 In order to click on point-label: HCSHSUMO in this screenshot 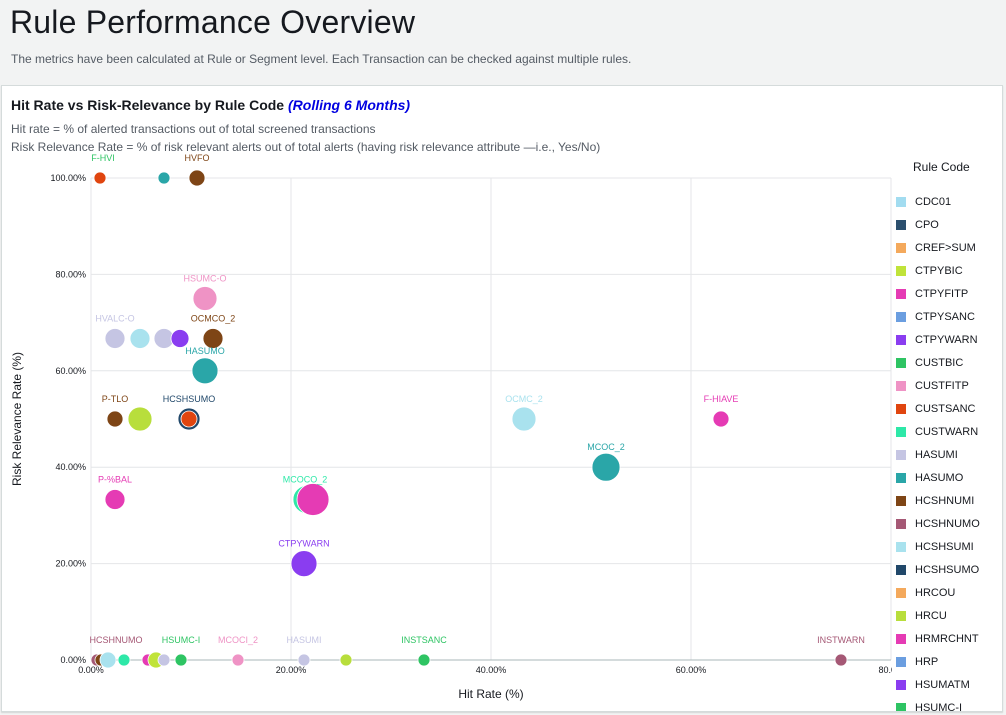, I will do `click(189, 399)`.